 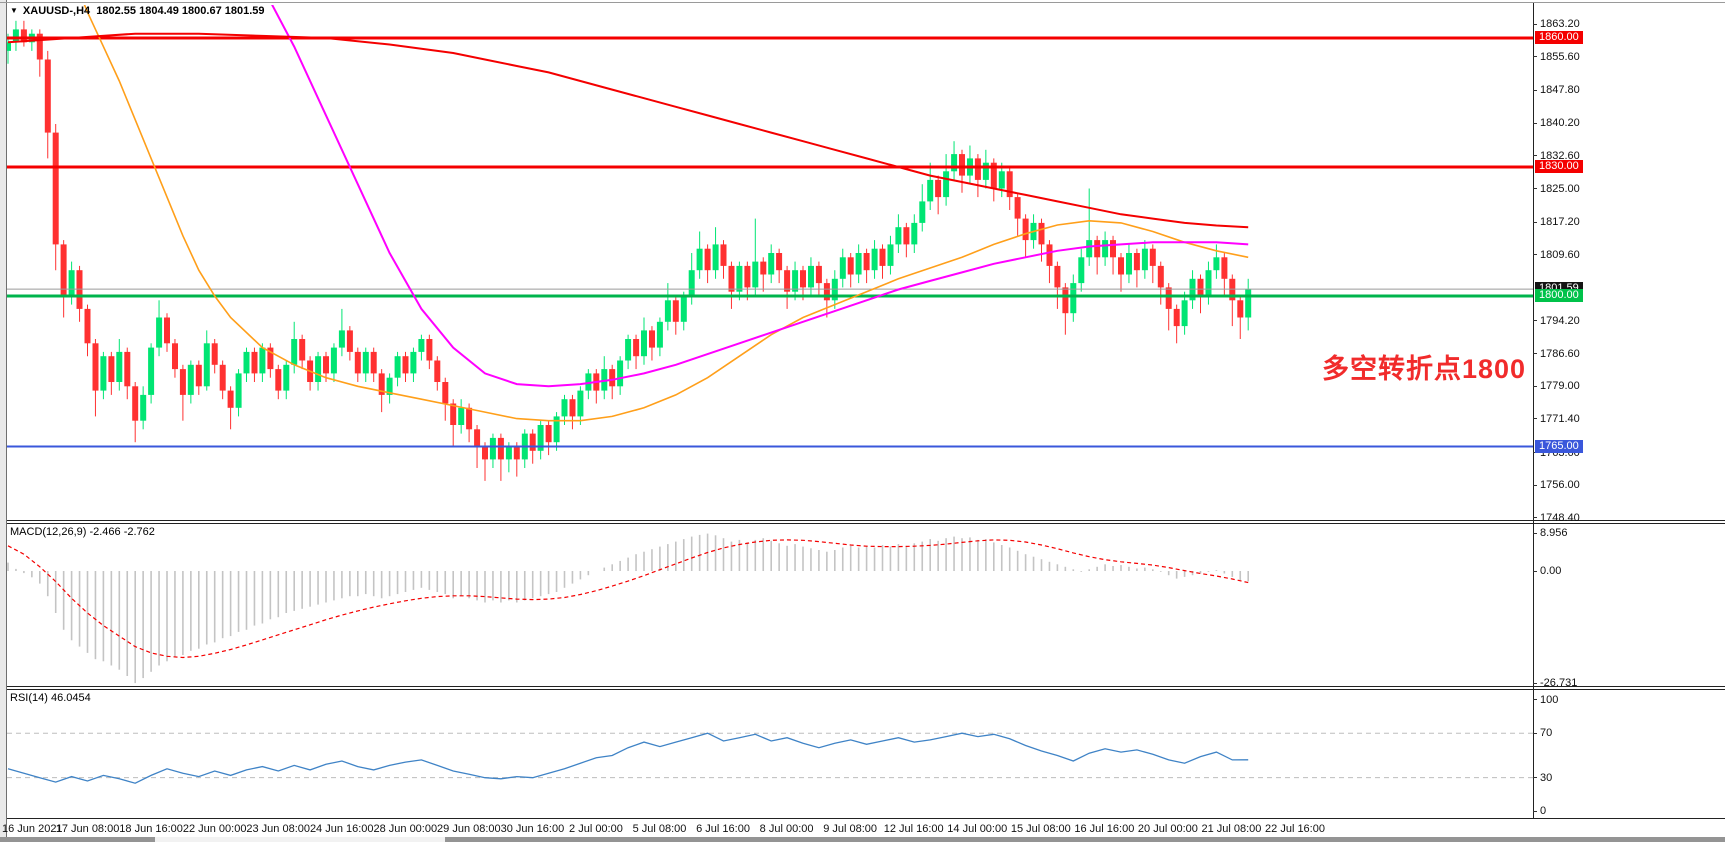 What do you see at coordinates (1560, 353) in the screenshot?
I see `price-axis-label: 1786.60` at bounding box center [1560, 353].